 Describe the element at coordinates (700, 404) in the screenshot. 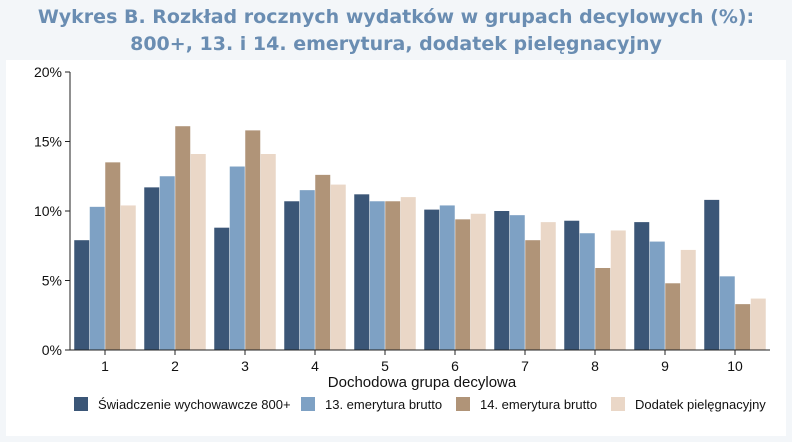

I see `legend-label: Dodatek pielęgnacyjny` at that location.